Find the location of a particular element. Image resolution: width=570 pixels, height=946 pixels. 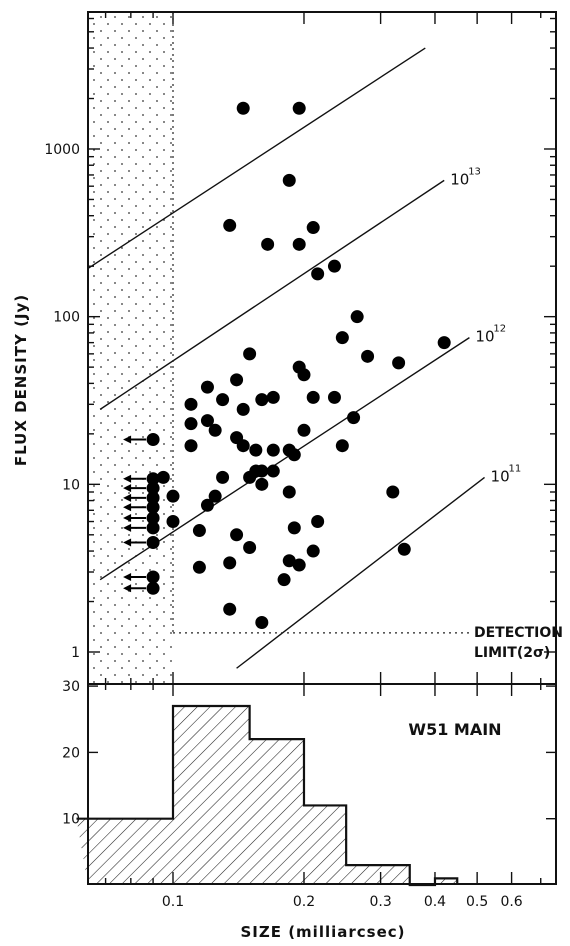

y-ticks-bottom: 10 20 30 is located at coordinates (309, 753).